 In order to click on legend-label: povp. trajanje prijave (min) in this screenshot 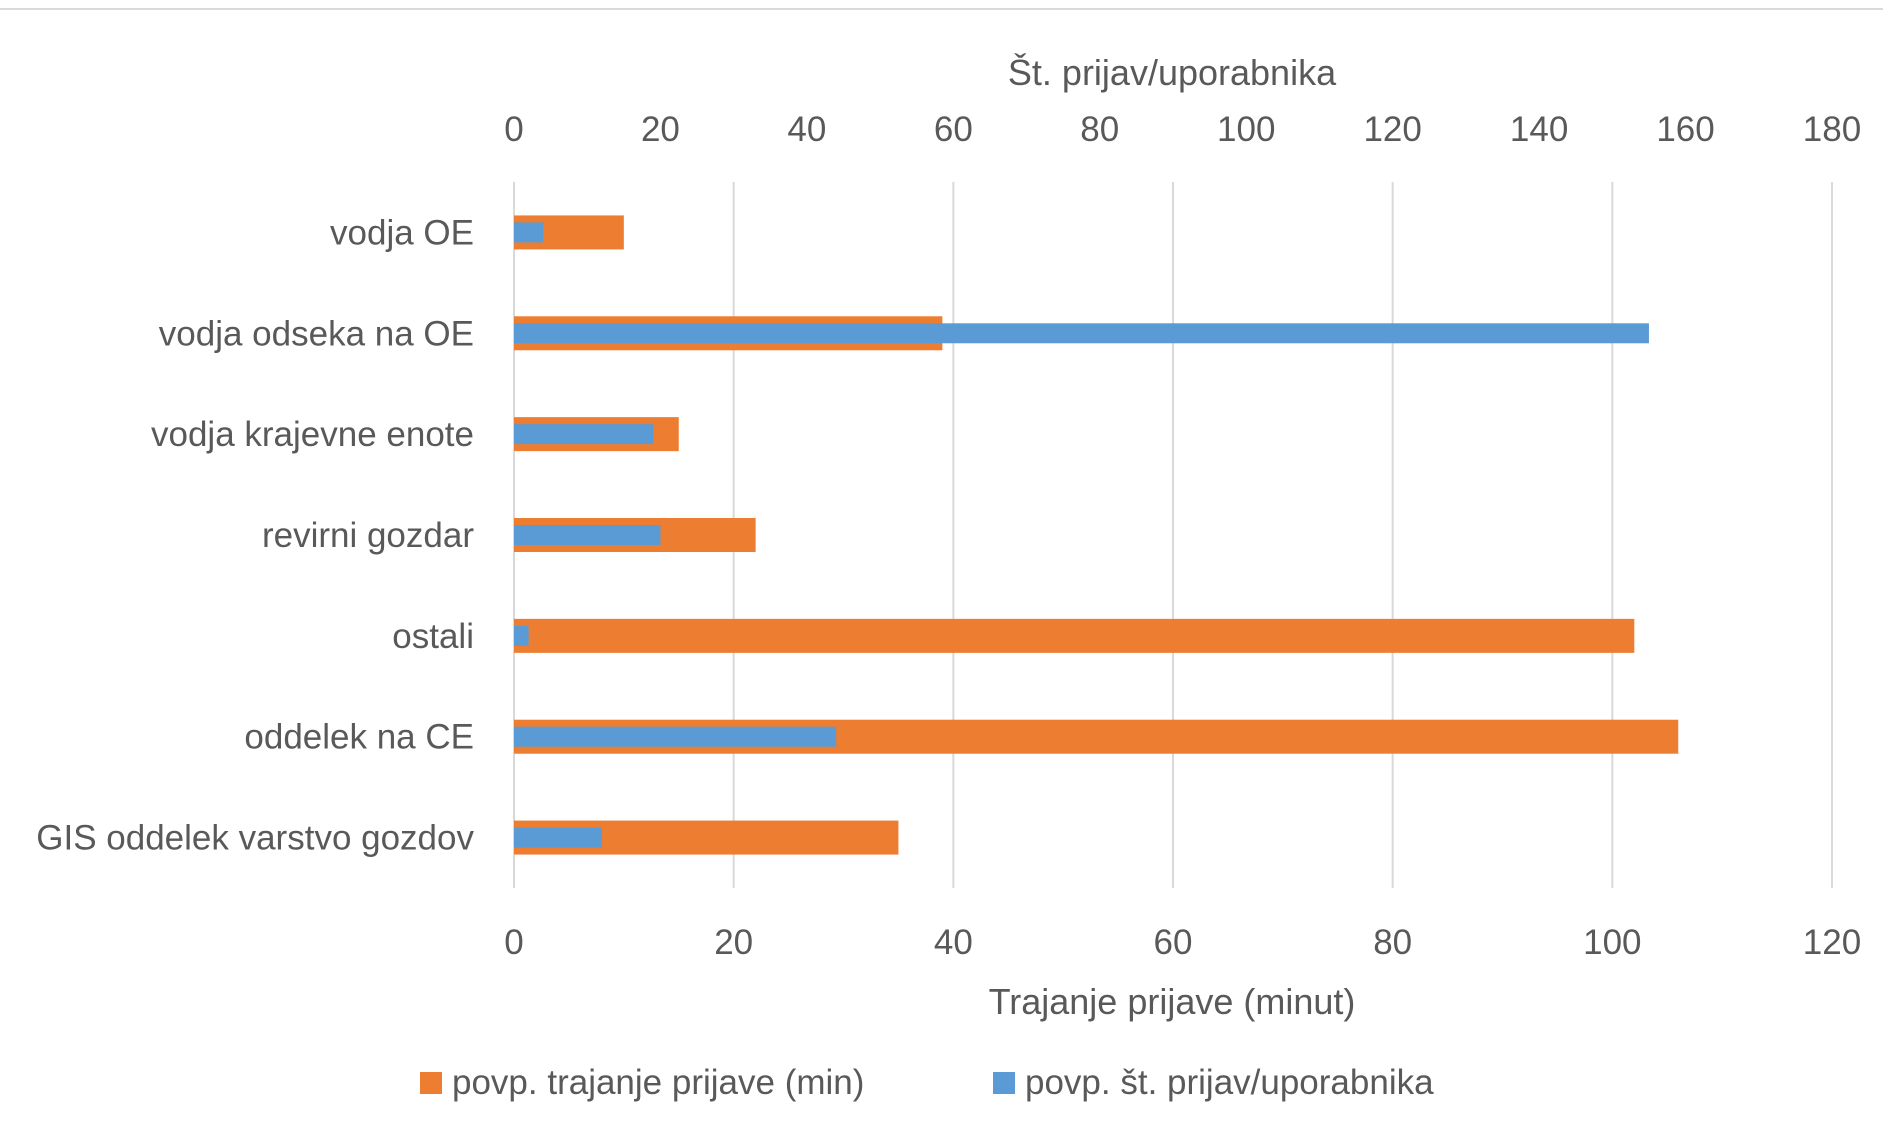, I will do `click(658, 1082)`.